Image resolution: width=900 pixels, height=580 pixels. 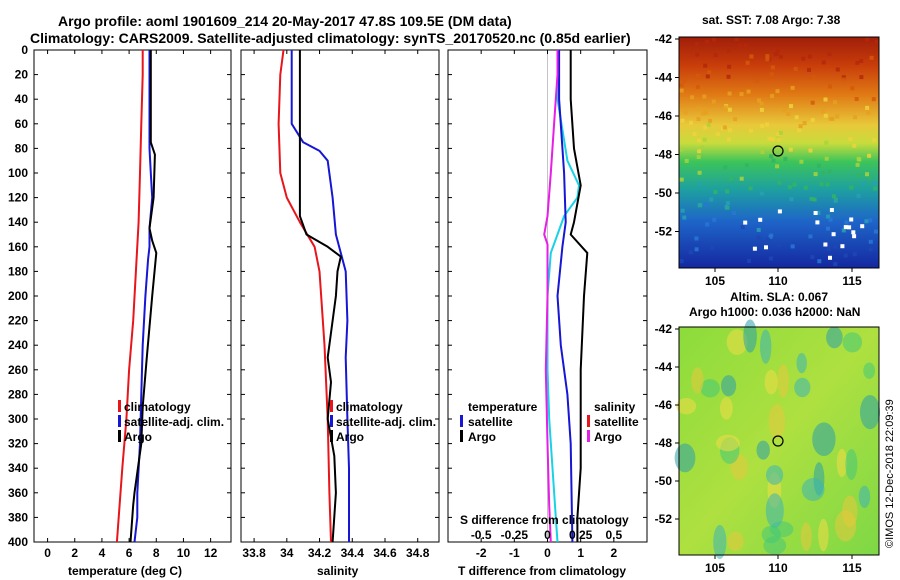 I want to click on series-line-argo, so click(x=143, y=296).